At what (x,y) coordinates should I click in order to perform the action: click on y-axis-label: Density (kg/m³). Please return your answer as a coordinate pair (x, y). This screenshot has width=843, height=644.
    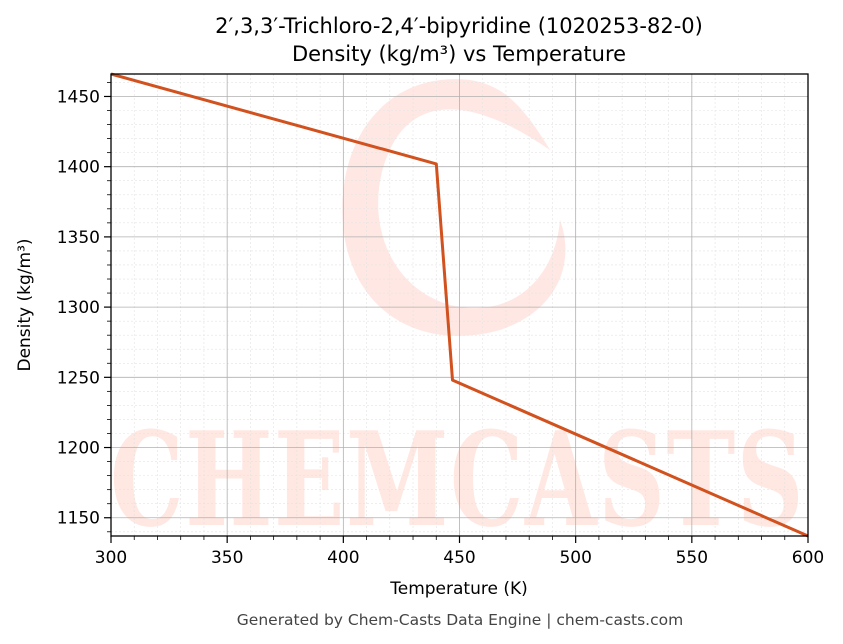
    Looking at the image, I should click on (25, 304).